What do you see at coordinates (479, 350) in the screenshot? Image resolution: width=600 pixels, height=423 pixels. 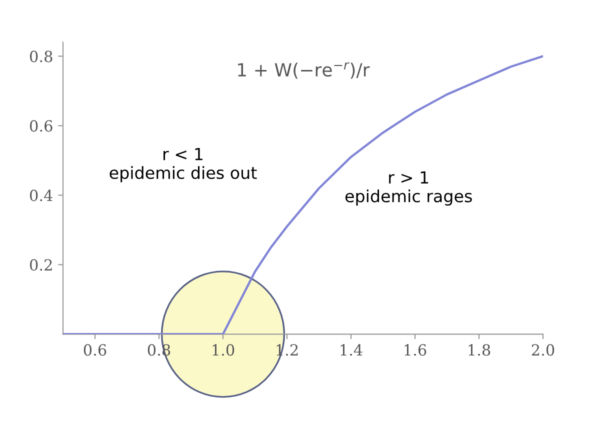 I see `x-tick-label: 1.8` at bounding box center [479, 350].